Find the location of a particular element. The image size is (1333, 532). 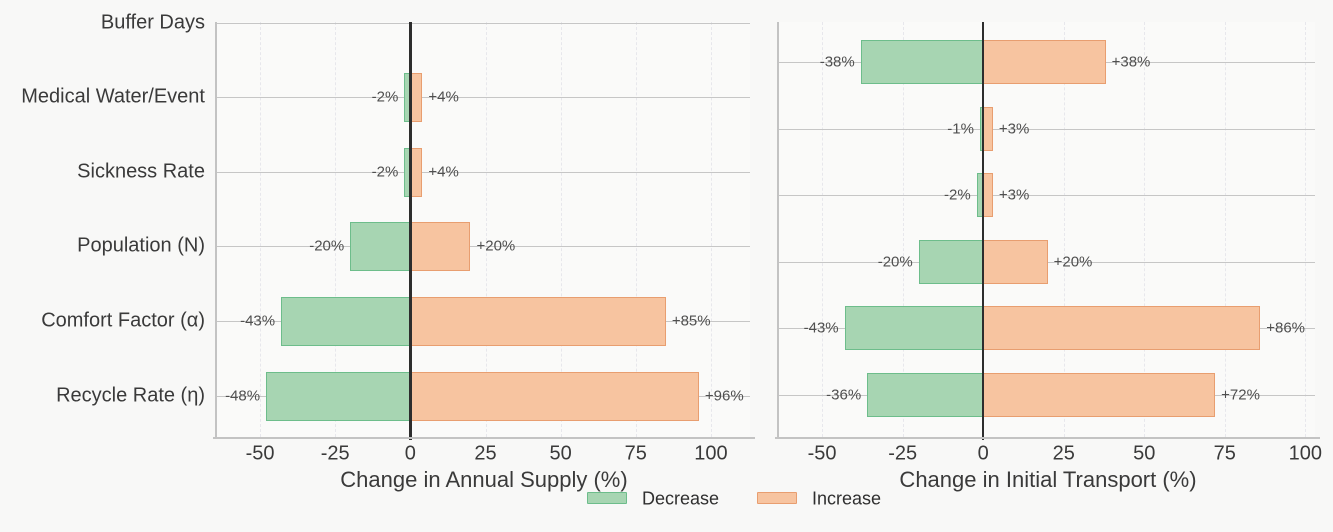

increase-value-label: +85% is located at coordinates (691, 321).